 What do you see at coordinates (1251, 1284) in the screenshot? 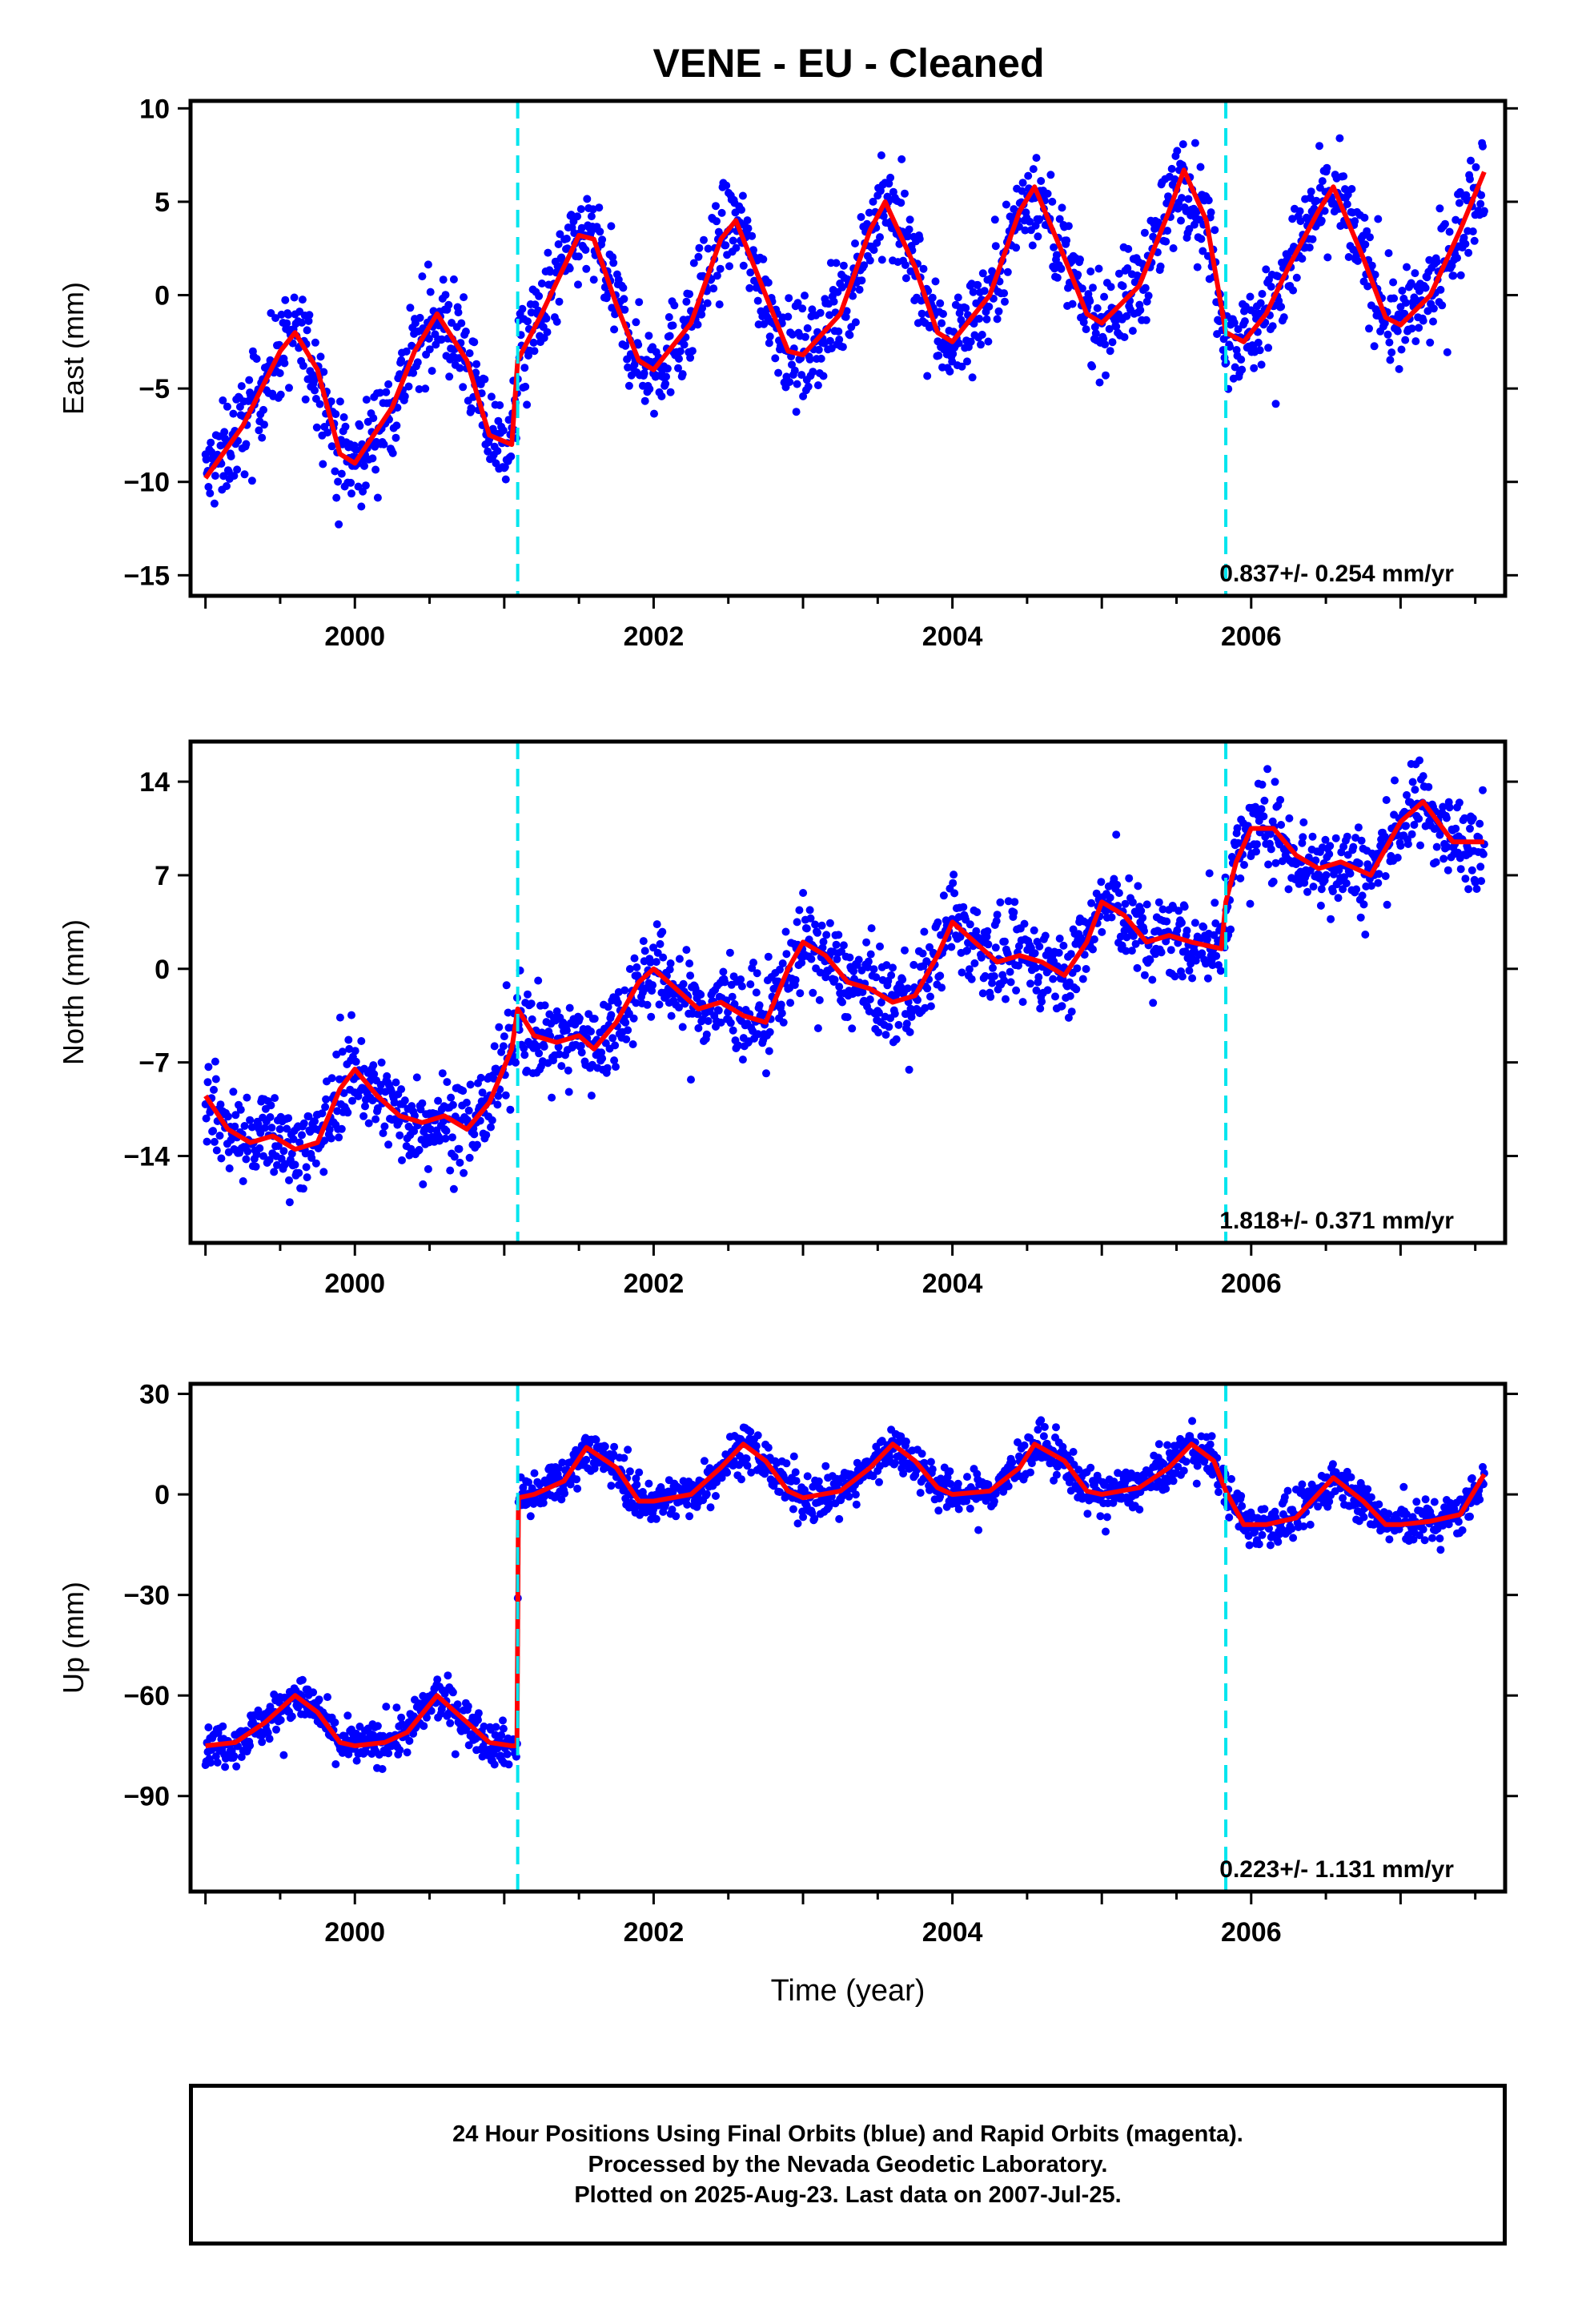
I see `north-x-tick-label: 2006` at bounding box center [1251, 1284].